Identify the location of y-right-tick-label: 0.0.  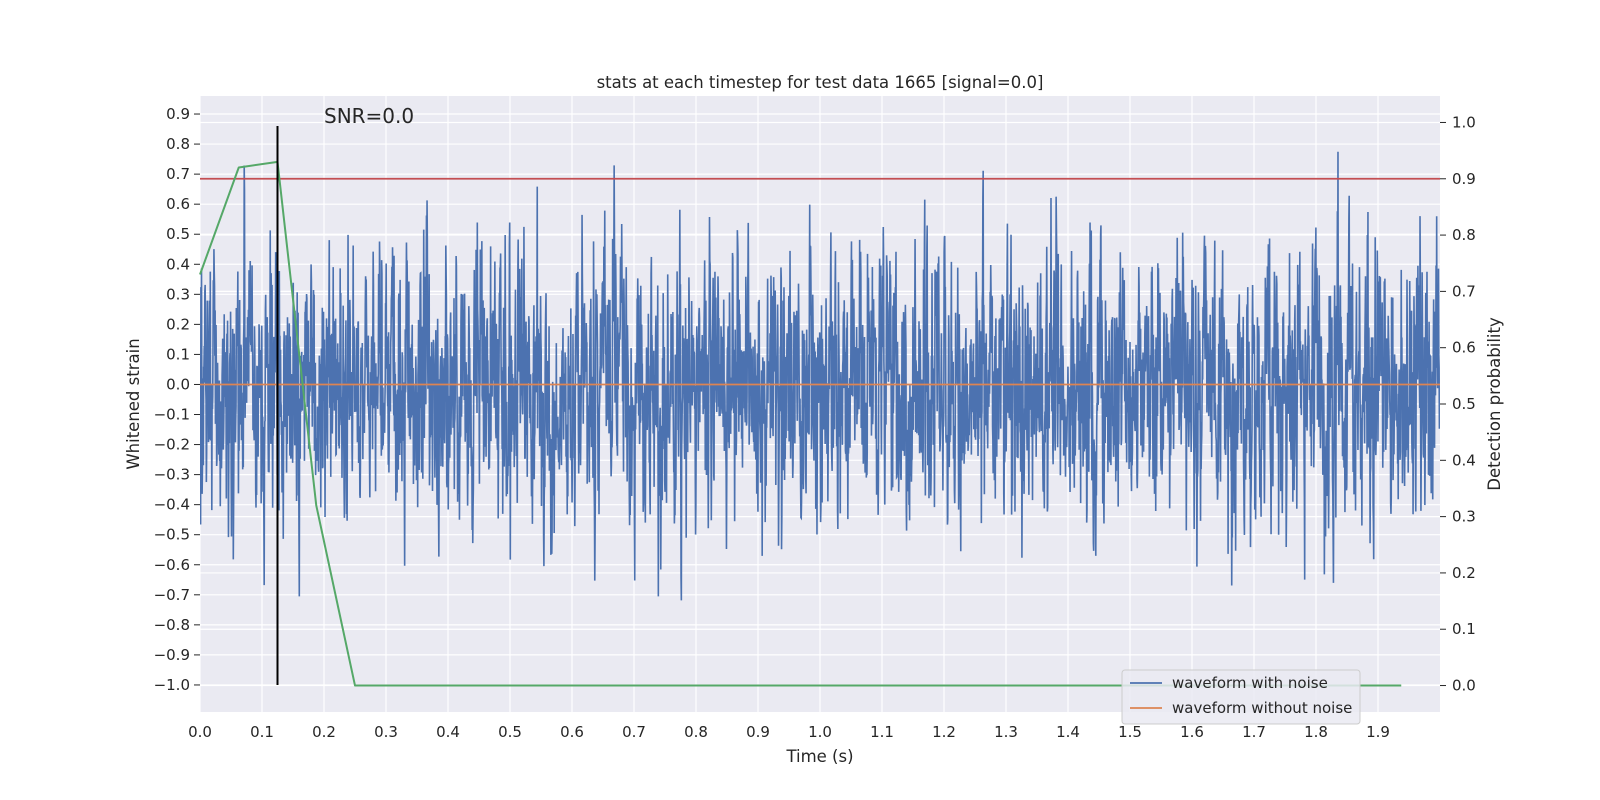
(1464, 686).